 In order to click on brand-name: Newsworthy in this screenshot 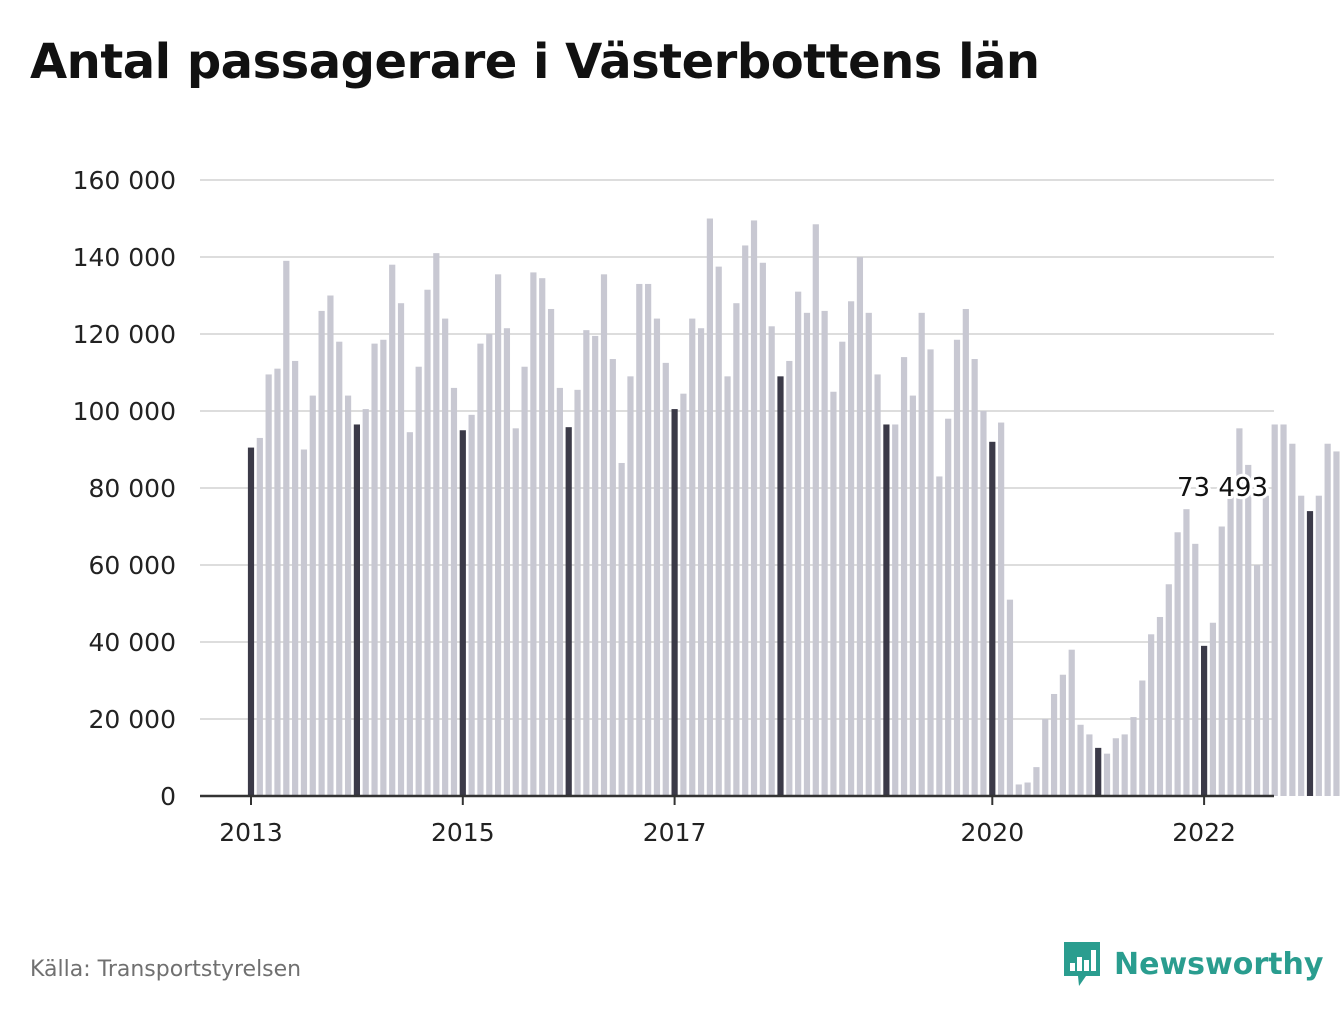, I will do `click(1219, 964)`.